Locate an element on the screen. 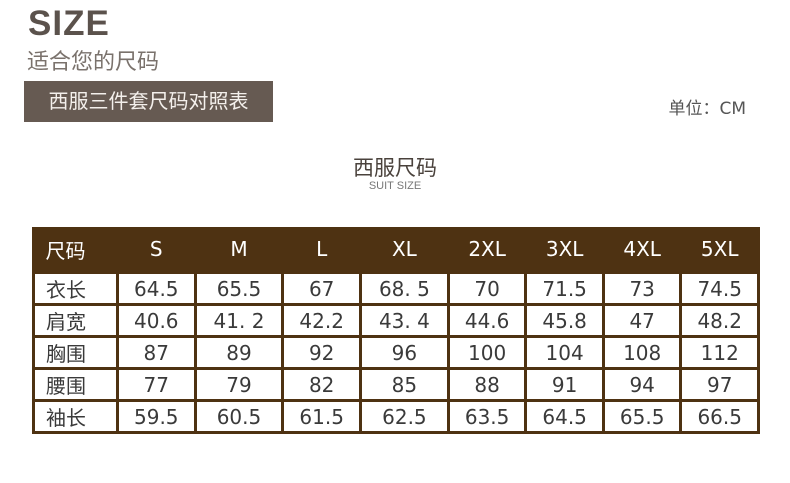  table-cell: 79 is located at coordinates (239, 384).